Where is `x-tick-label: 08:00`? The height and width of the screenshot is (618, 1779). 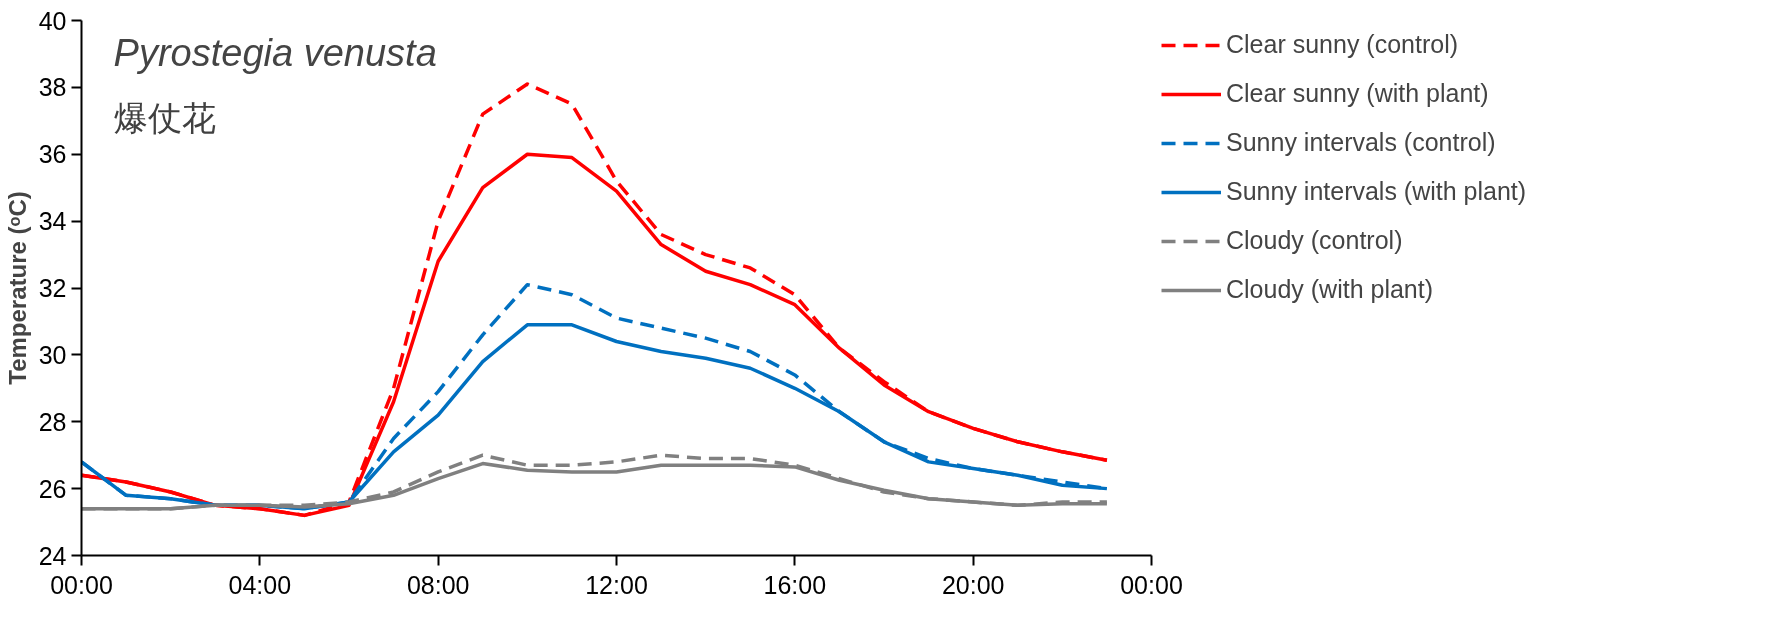
x-tick-label: 08:00 is located at coordinates (438, 584).